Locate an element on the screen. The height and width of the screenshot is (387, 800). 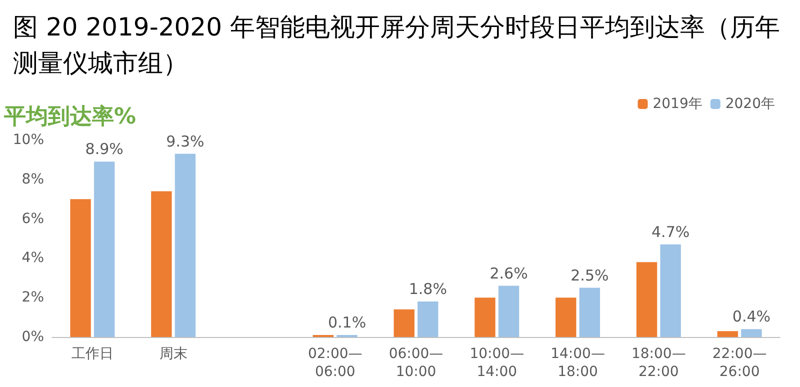
data-label: 2.5% is located at coordinates (589, 275).